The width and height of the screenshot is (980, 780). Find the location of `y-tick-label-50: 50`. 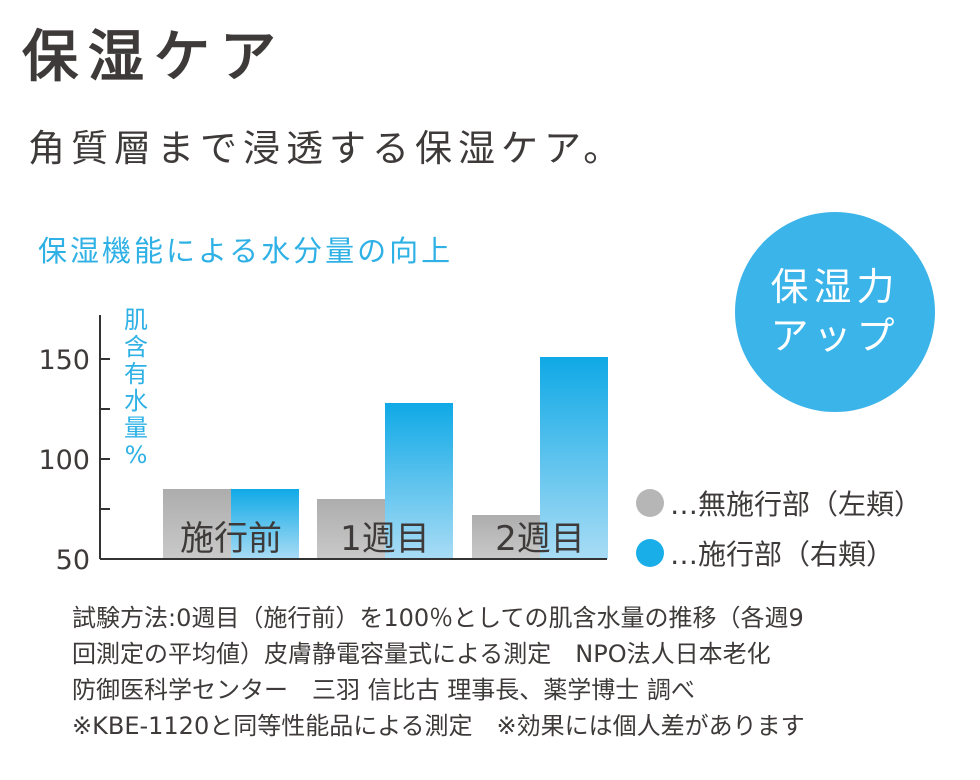

y-tick-label-50: 50 is located at coordinates (73, 560).